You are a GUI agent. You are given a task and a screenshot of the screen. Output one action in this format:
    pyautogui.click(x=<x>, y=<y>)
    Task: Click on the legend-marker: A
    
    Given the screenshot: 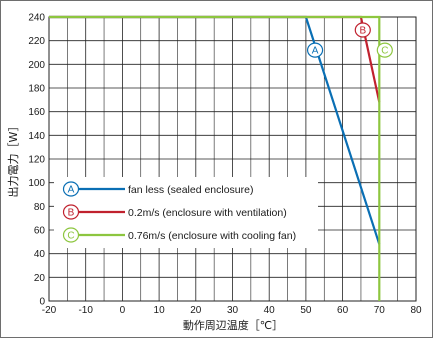 What is the action you would take?
    pyautogui.click(x=71, y=189)
    